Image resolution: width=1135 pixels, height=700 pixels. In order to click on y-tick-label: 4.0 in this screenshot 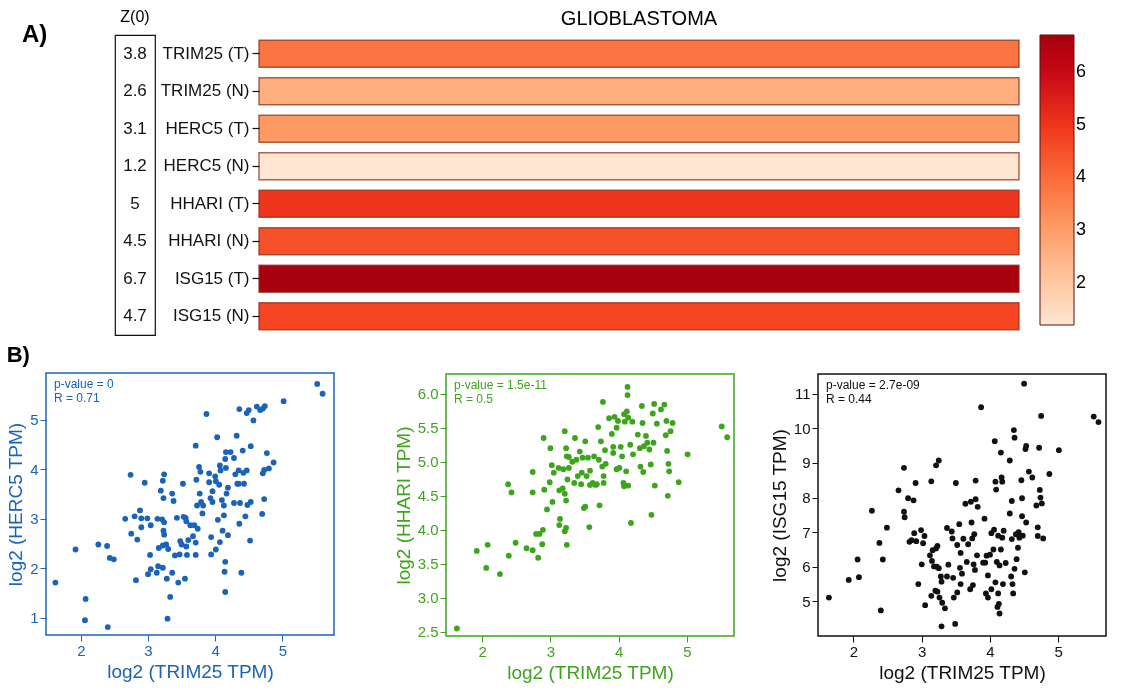, I will do `click(428, 530)`.